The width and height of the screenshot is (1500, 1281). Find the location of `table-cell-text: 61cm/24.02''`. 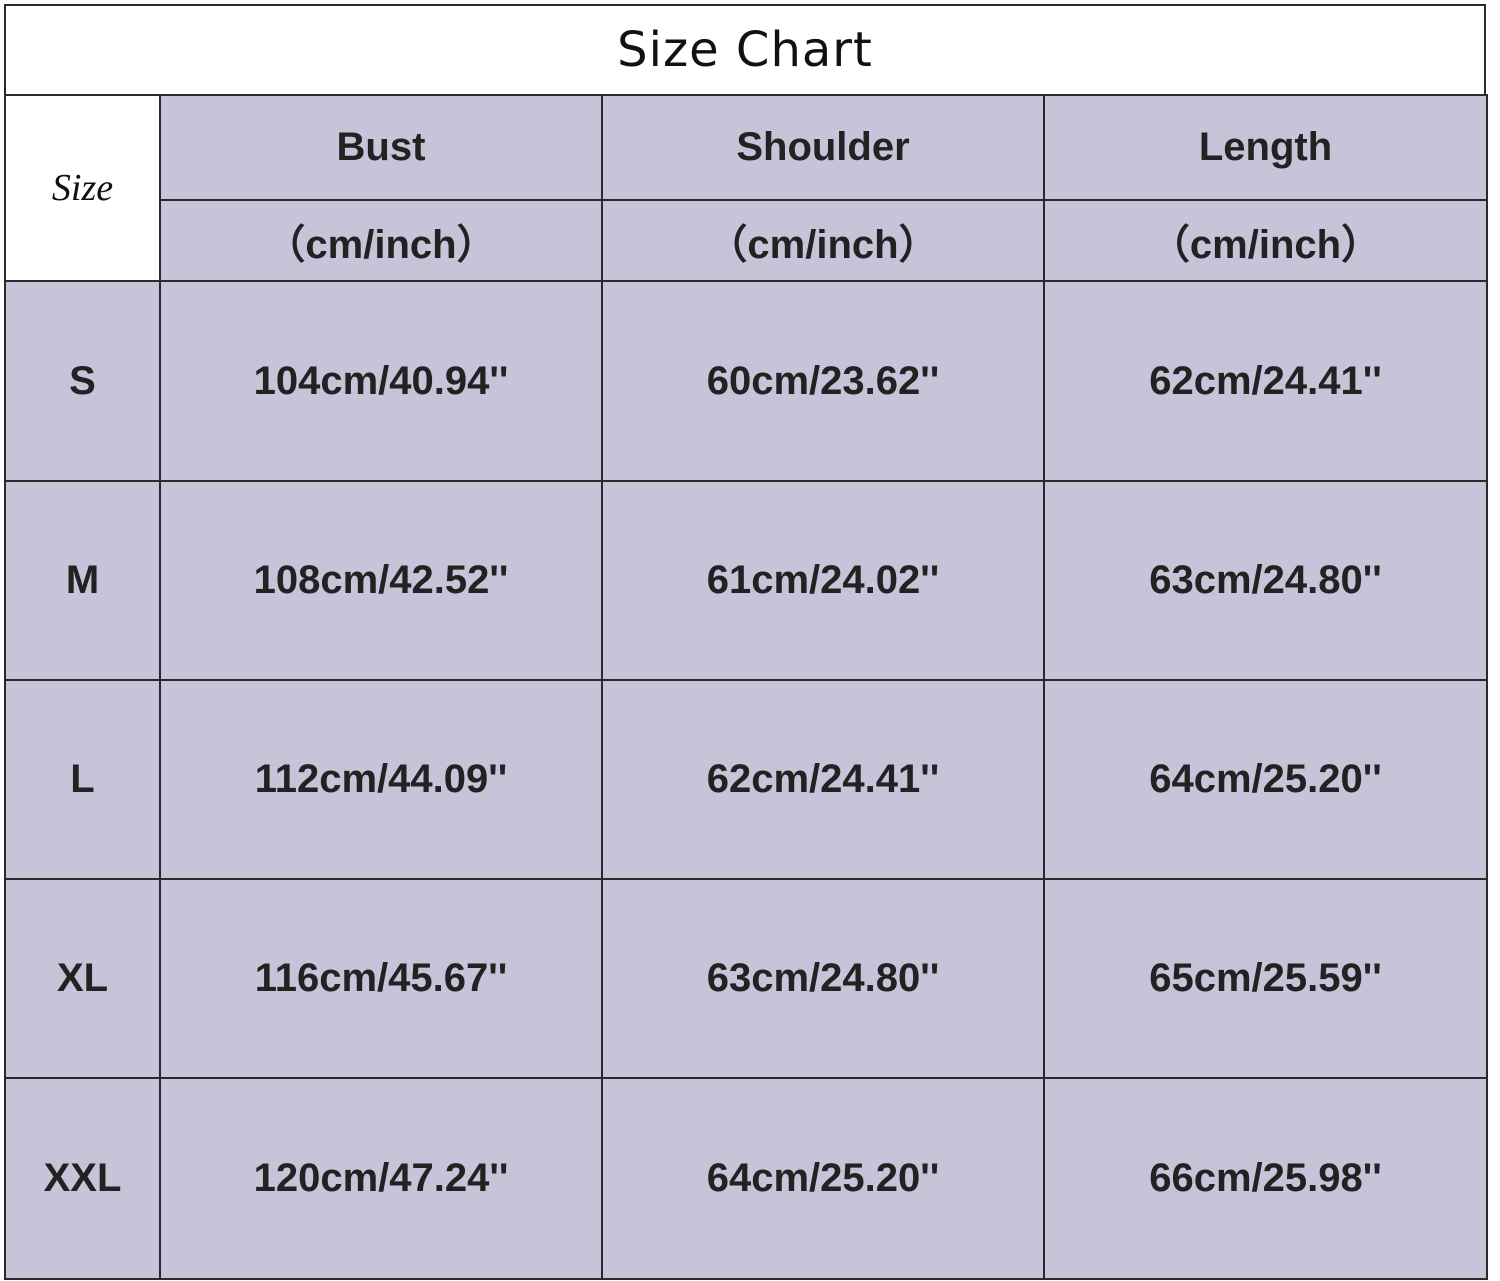

table-cell-text: 61cm/24.02'' is located at coordinates (823, 580).